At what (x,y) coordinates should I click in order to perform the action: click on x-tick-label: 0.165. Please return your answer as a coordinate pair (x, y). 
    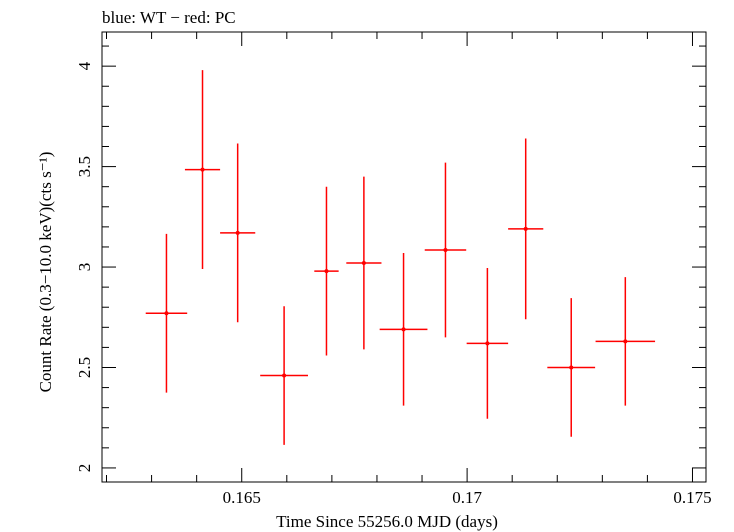
    Looking at the image, I should click on (242, 497).